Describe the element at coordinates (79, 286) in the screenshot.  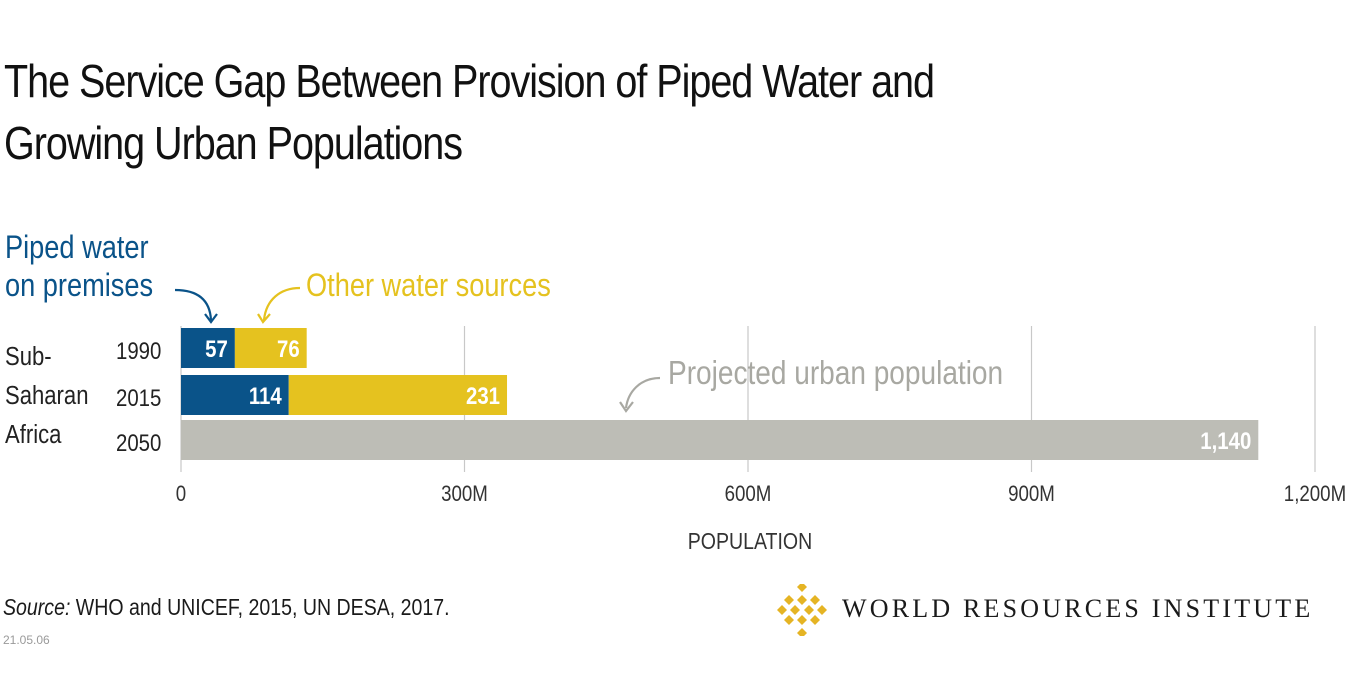
I see `legend-piped-water-line: on premises` at that location.